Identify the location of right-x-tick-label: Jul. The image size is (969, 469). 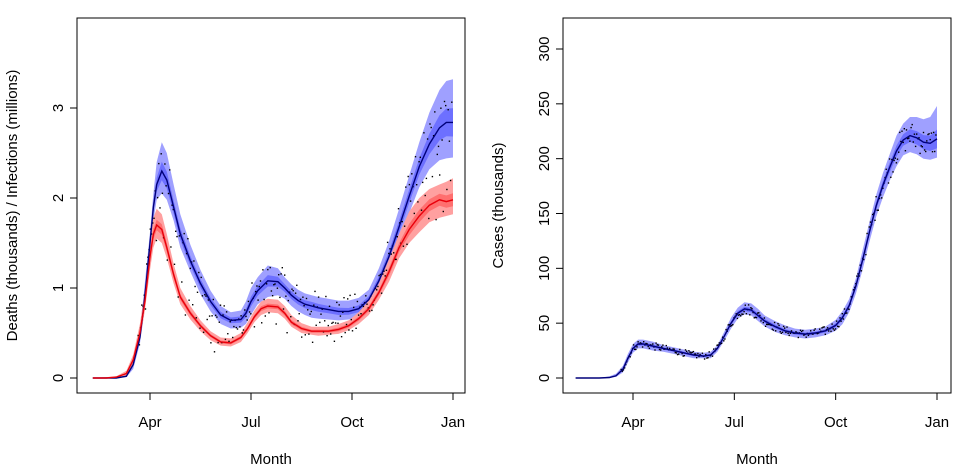
(734, 422).